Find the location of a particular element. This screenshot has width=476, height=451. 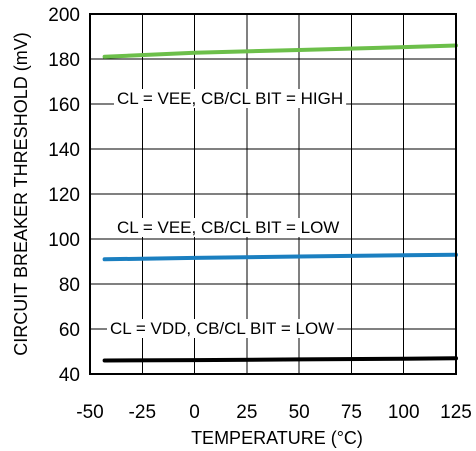

y-axis-title: CIRCUIT BREAKER THRESHOLD (mV) is located at coordinates (21, 193).